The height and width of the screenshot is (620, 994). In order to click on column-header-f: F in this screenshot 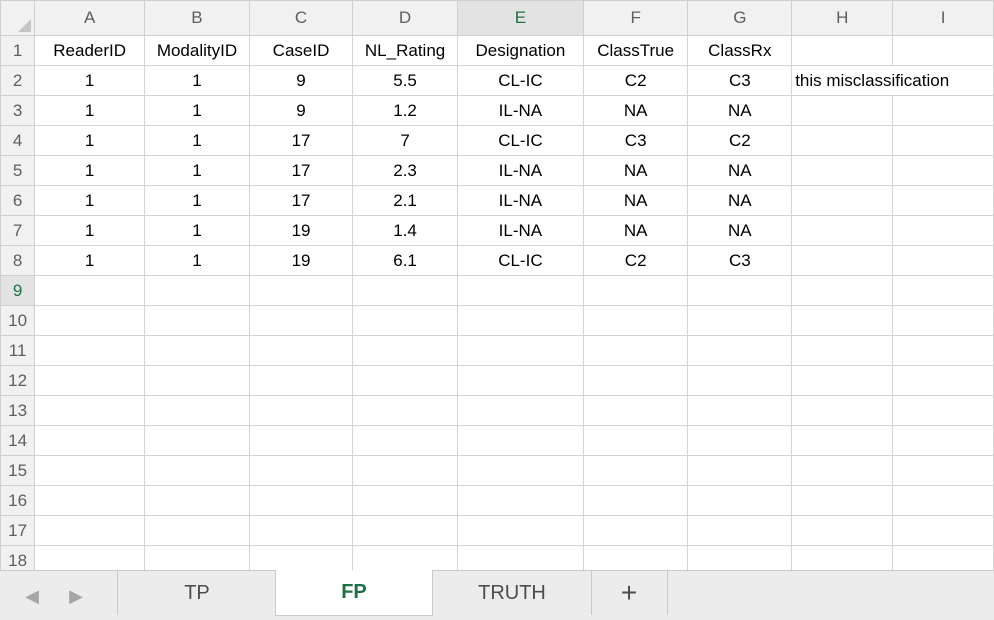, I will do `click(635, 18)`.